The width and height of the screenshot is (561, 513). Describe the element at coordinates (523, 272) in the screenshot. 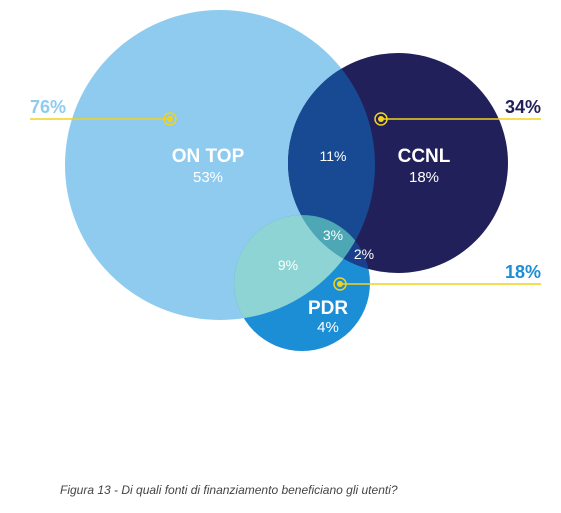

I see `total-percent-pdr: 18%` at that location.